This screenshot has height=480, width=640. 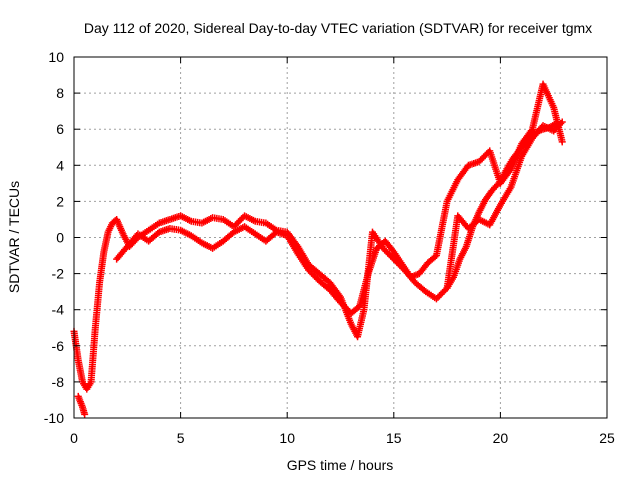 I want to click on y-tick-labels: -10 -8 -6 -4 -2 0 2 4 6 8 10, so click(x=54, y=237).